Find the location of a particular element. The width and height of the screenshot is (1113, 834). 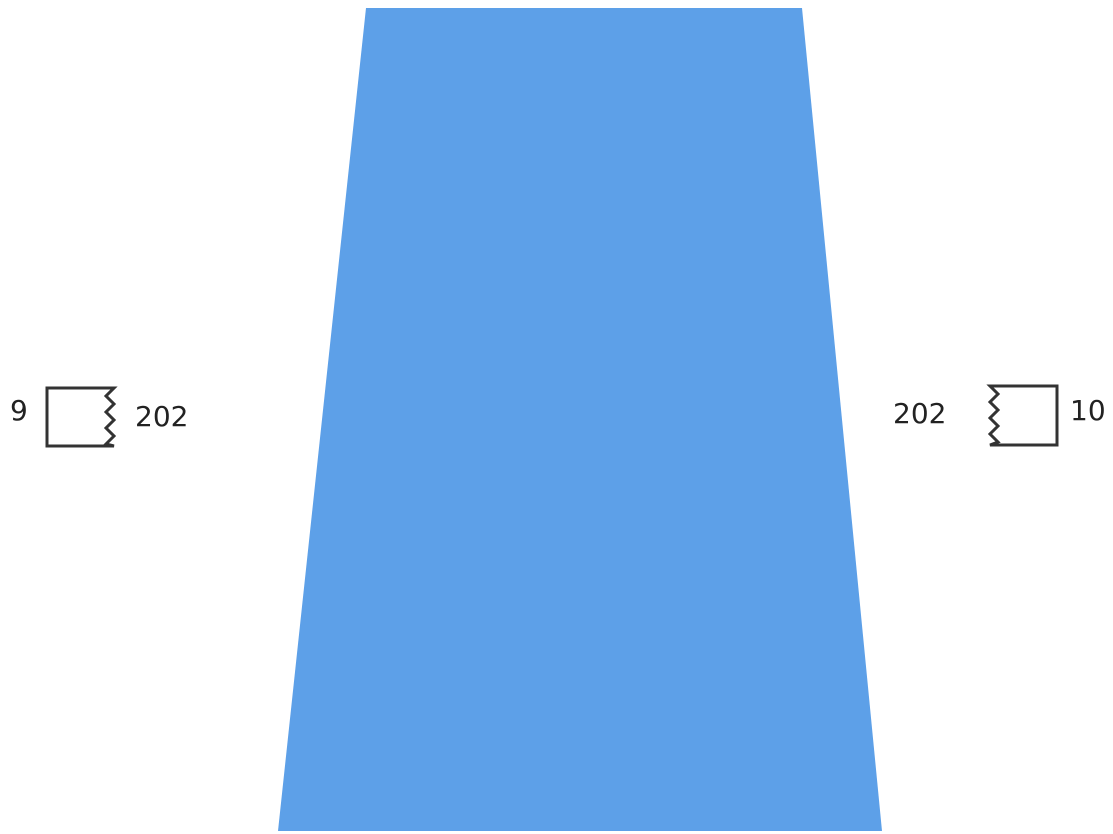

right-outer-label: 10 is located at coordinates (1088, 410).